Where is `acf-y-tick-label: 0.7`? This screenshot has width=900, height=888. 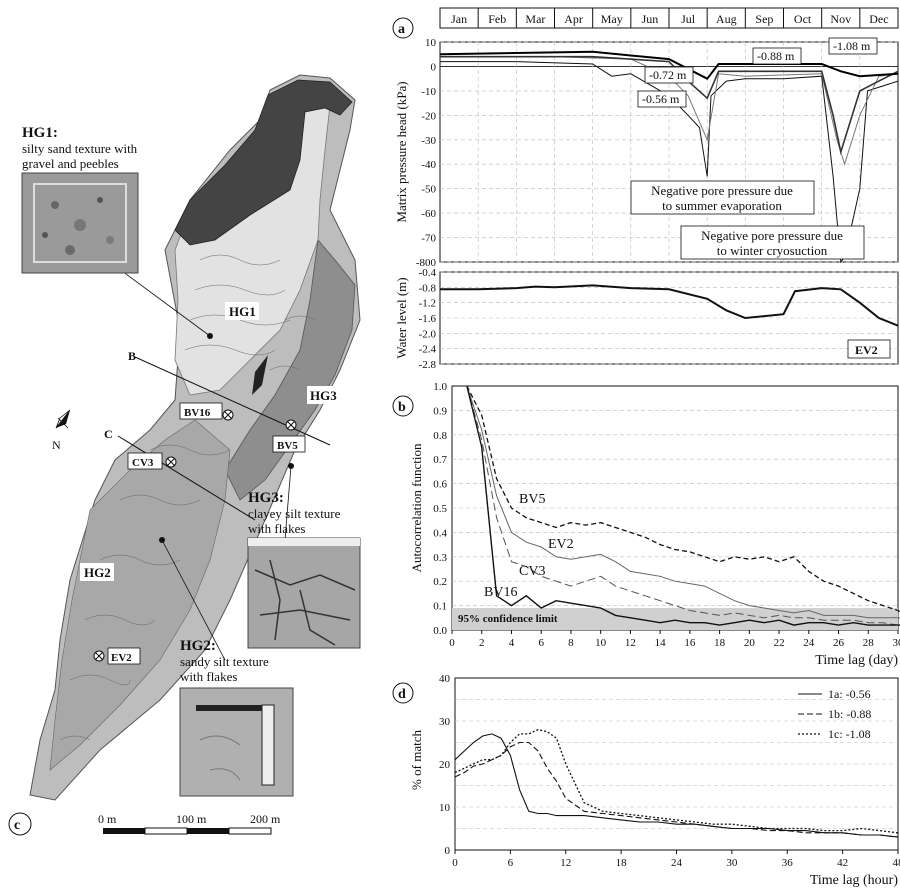 acf-y-tick-label: 0.7 is located at coordinates (440, 460).